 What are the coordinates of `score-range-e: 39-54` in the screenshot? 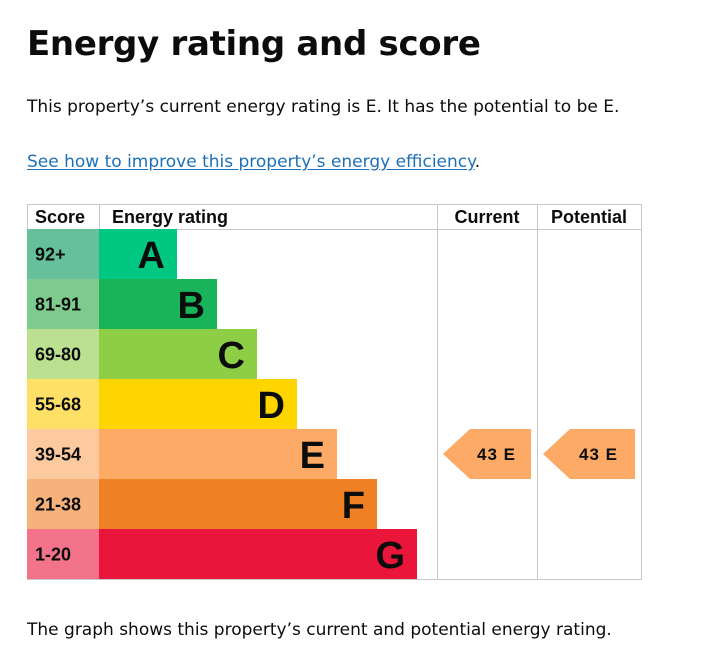 It's located at (58, 455).